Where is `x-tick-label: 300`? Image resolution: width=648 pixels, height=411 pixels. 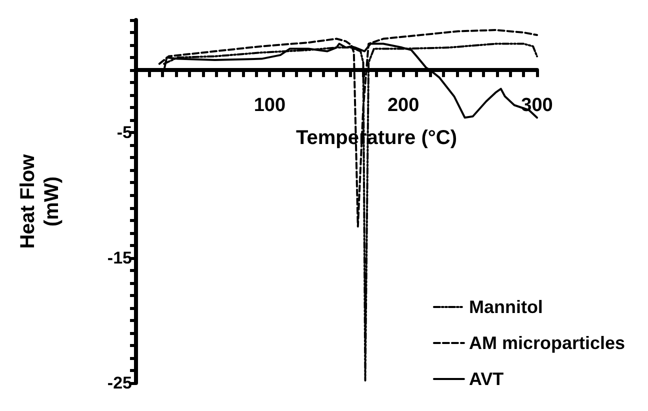
x-tick-label: 300 is located at coordinates (537, 105).